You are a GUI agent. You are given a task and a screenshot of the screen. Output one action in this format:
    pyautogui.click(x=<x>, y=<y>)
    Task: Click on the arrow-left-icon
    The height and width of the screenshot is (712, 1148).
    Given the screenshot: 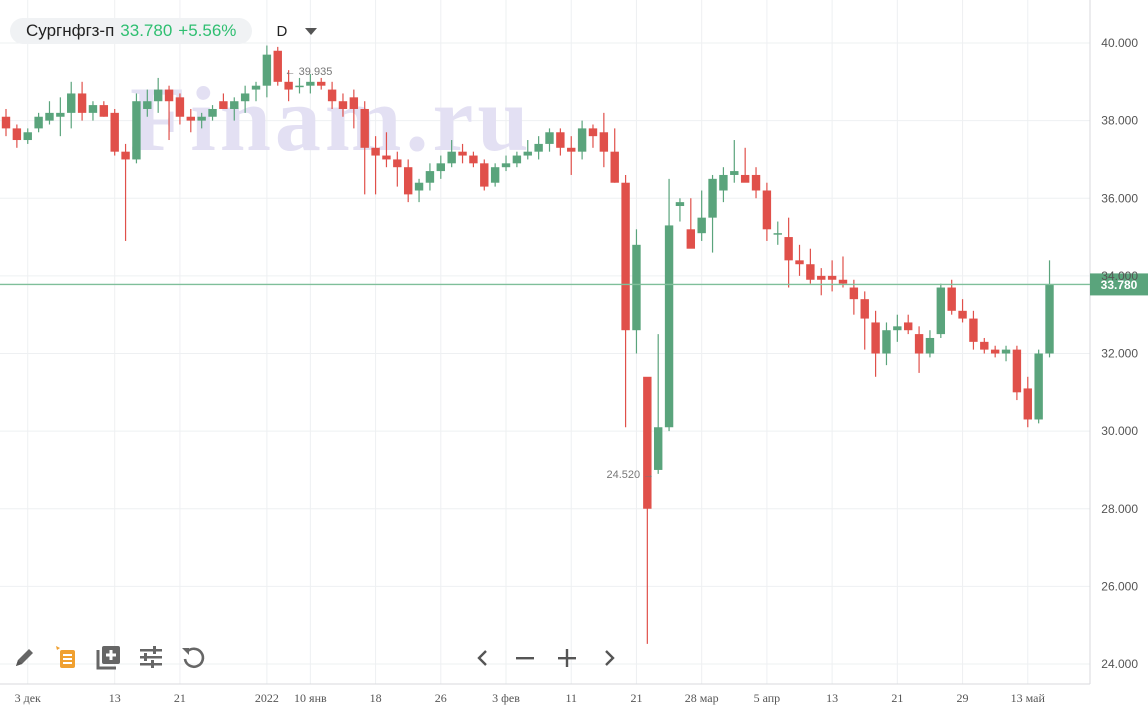 What is the action you would take?
    pyautogui.click(x=483, y=658)
    